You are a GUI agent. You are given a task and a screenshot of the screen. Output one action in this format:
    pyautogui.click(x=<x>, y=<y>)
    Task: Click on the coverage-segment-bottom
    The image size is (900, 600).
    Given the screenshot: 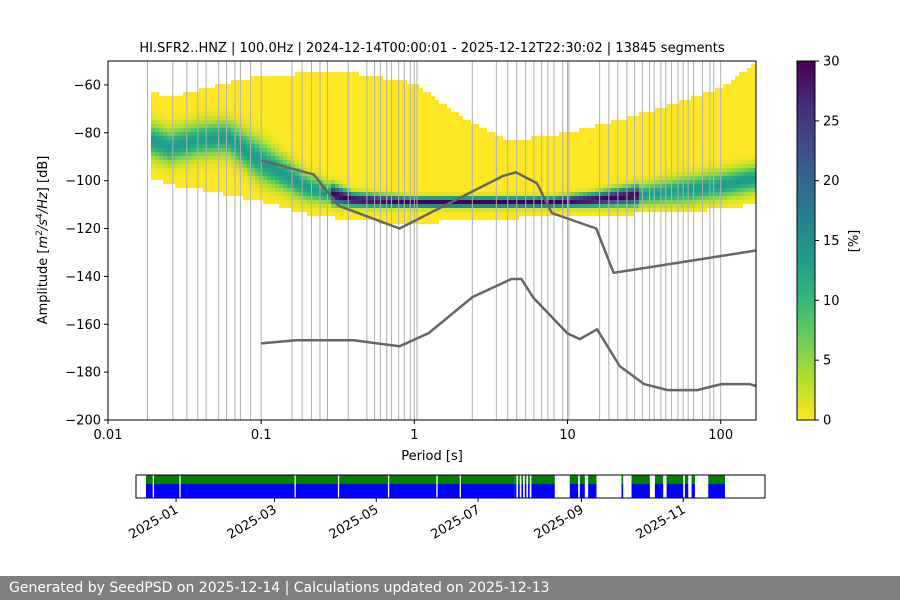 What is the action you would take?
    pyautogui.click(x=529, y=491)
    